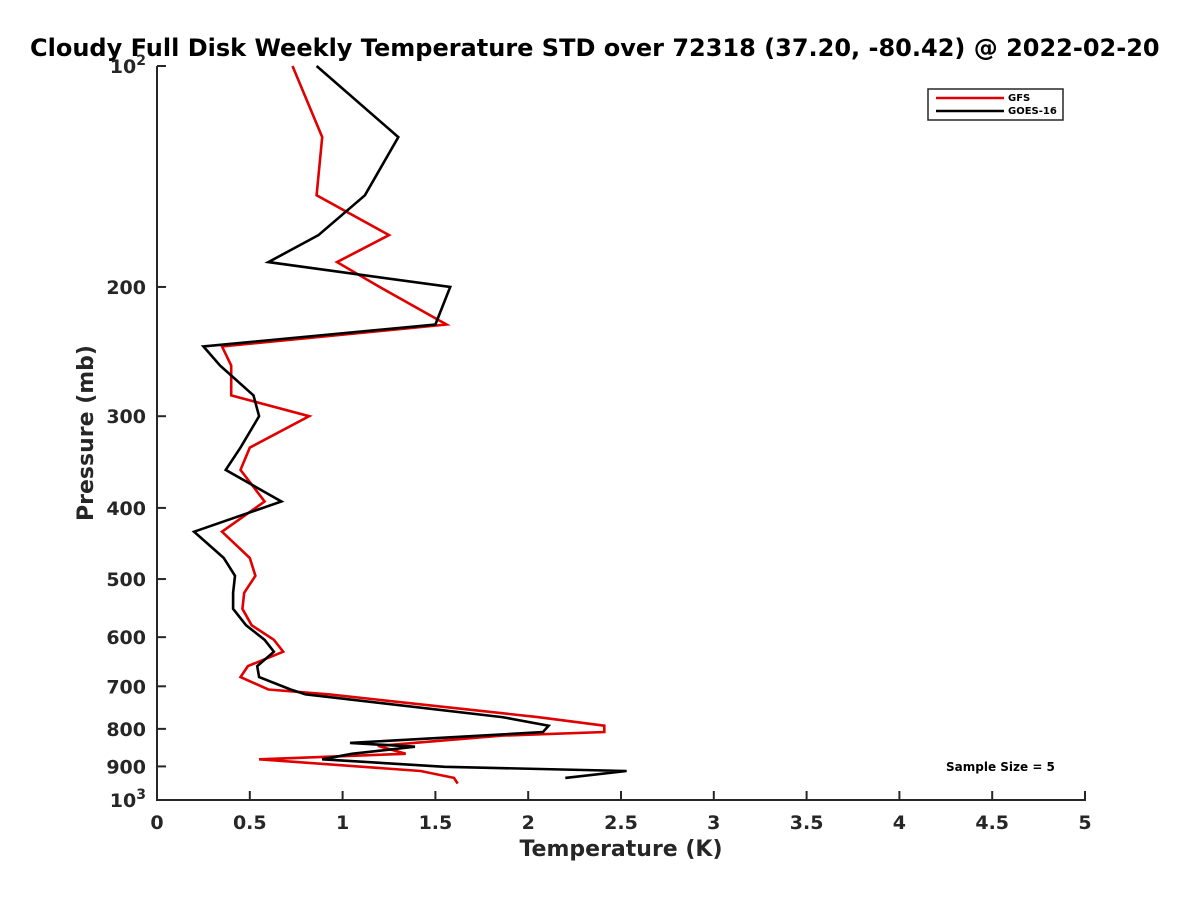 This screenshot has width=1200, height=900. Describe the element at coordinates (1084, 823) in the screenshot. I see `x-tick-label: 5` at that location.